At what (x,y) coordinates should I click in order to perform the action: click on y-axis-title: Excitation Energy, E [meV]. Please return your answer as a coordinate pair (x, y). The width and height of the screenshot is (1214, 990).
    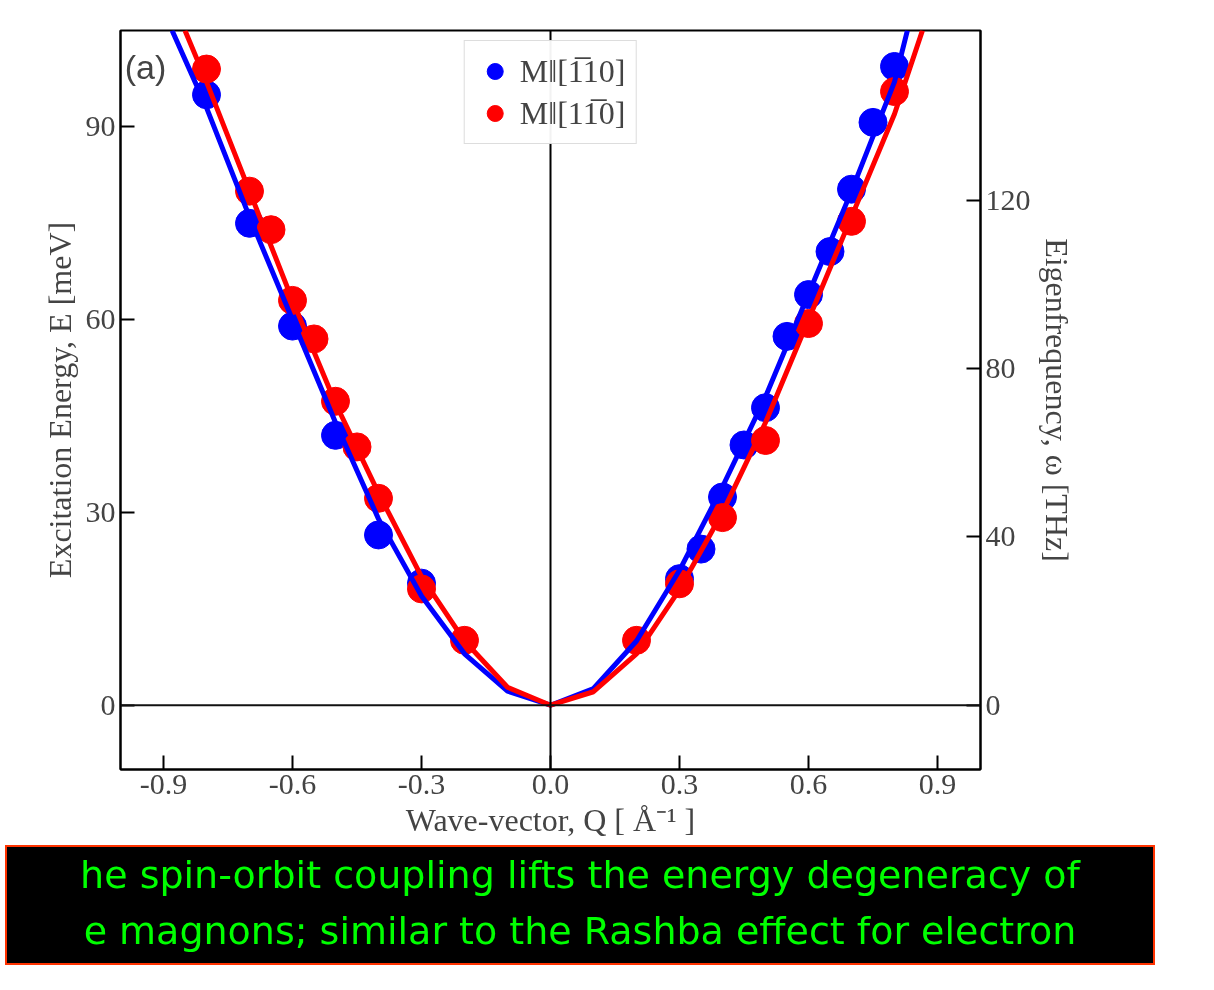
    Looking at the image, I should click on (59, 400).